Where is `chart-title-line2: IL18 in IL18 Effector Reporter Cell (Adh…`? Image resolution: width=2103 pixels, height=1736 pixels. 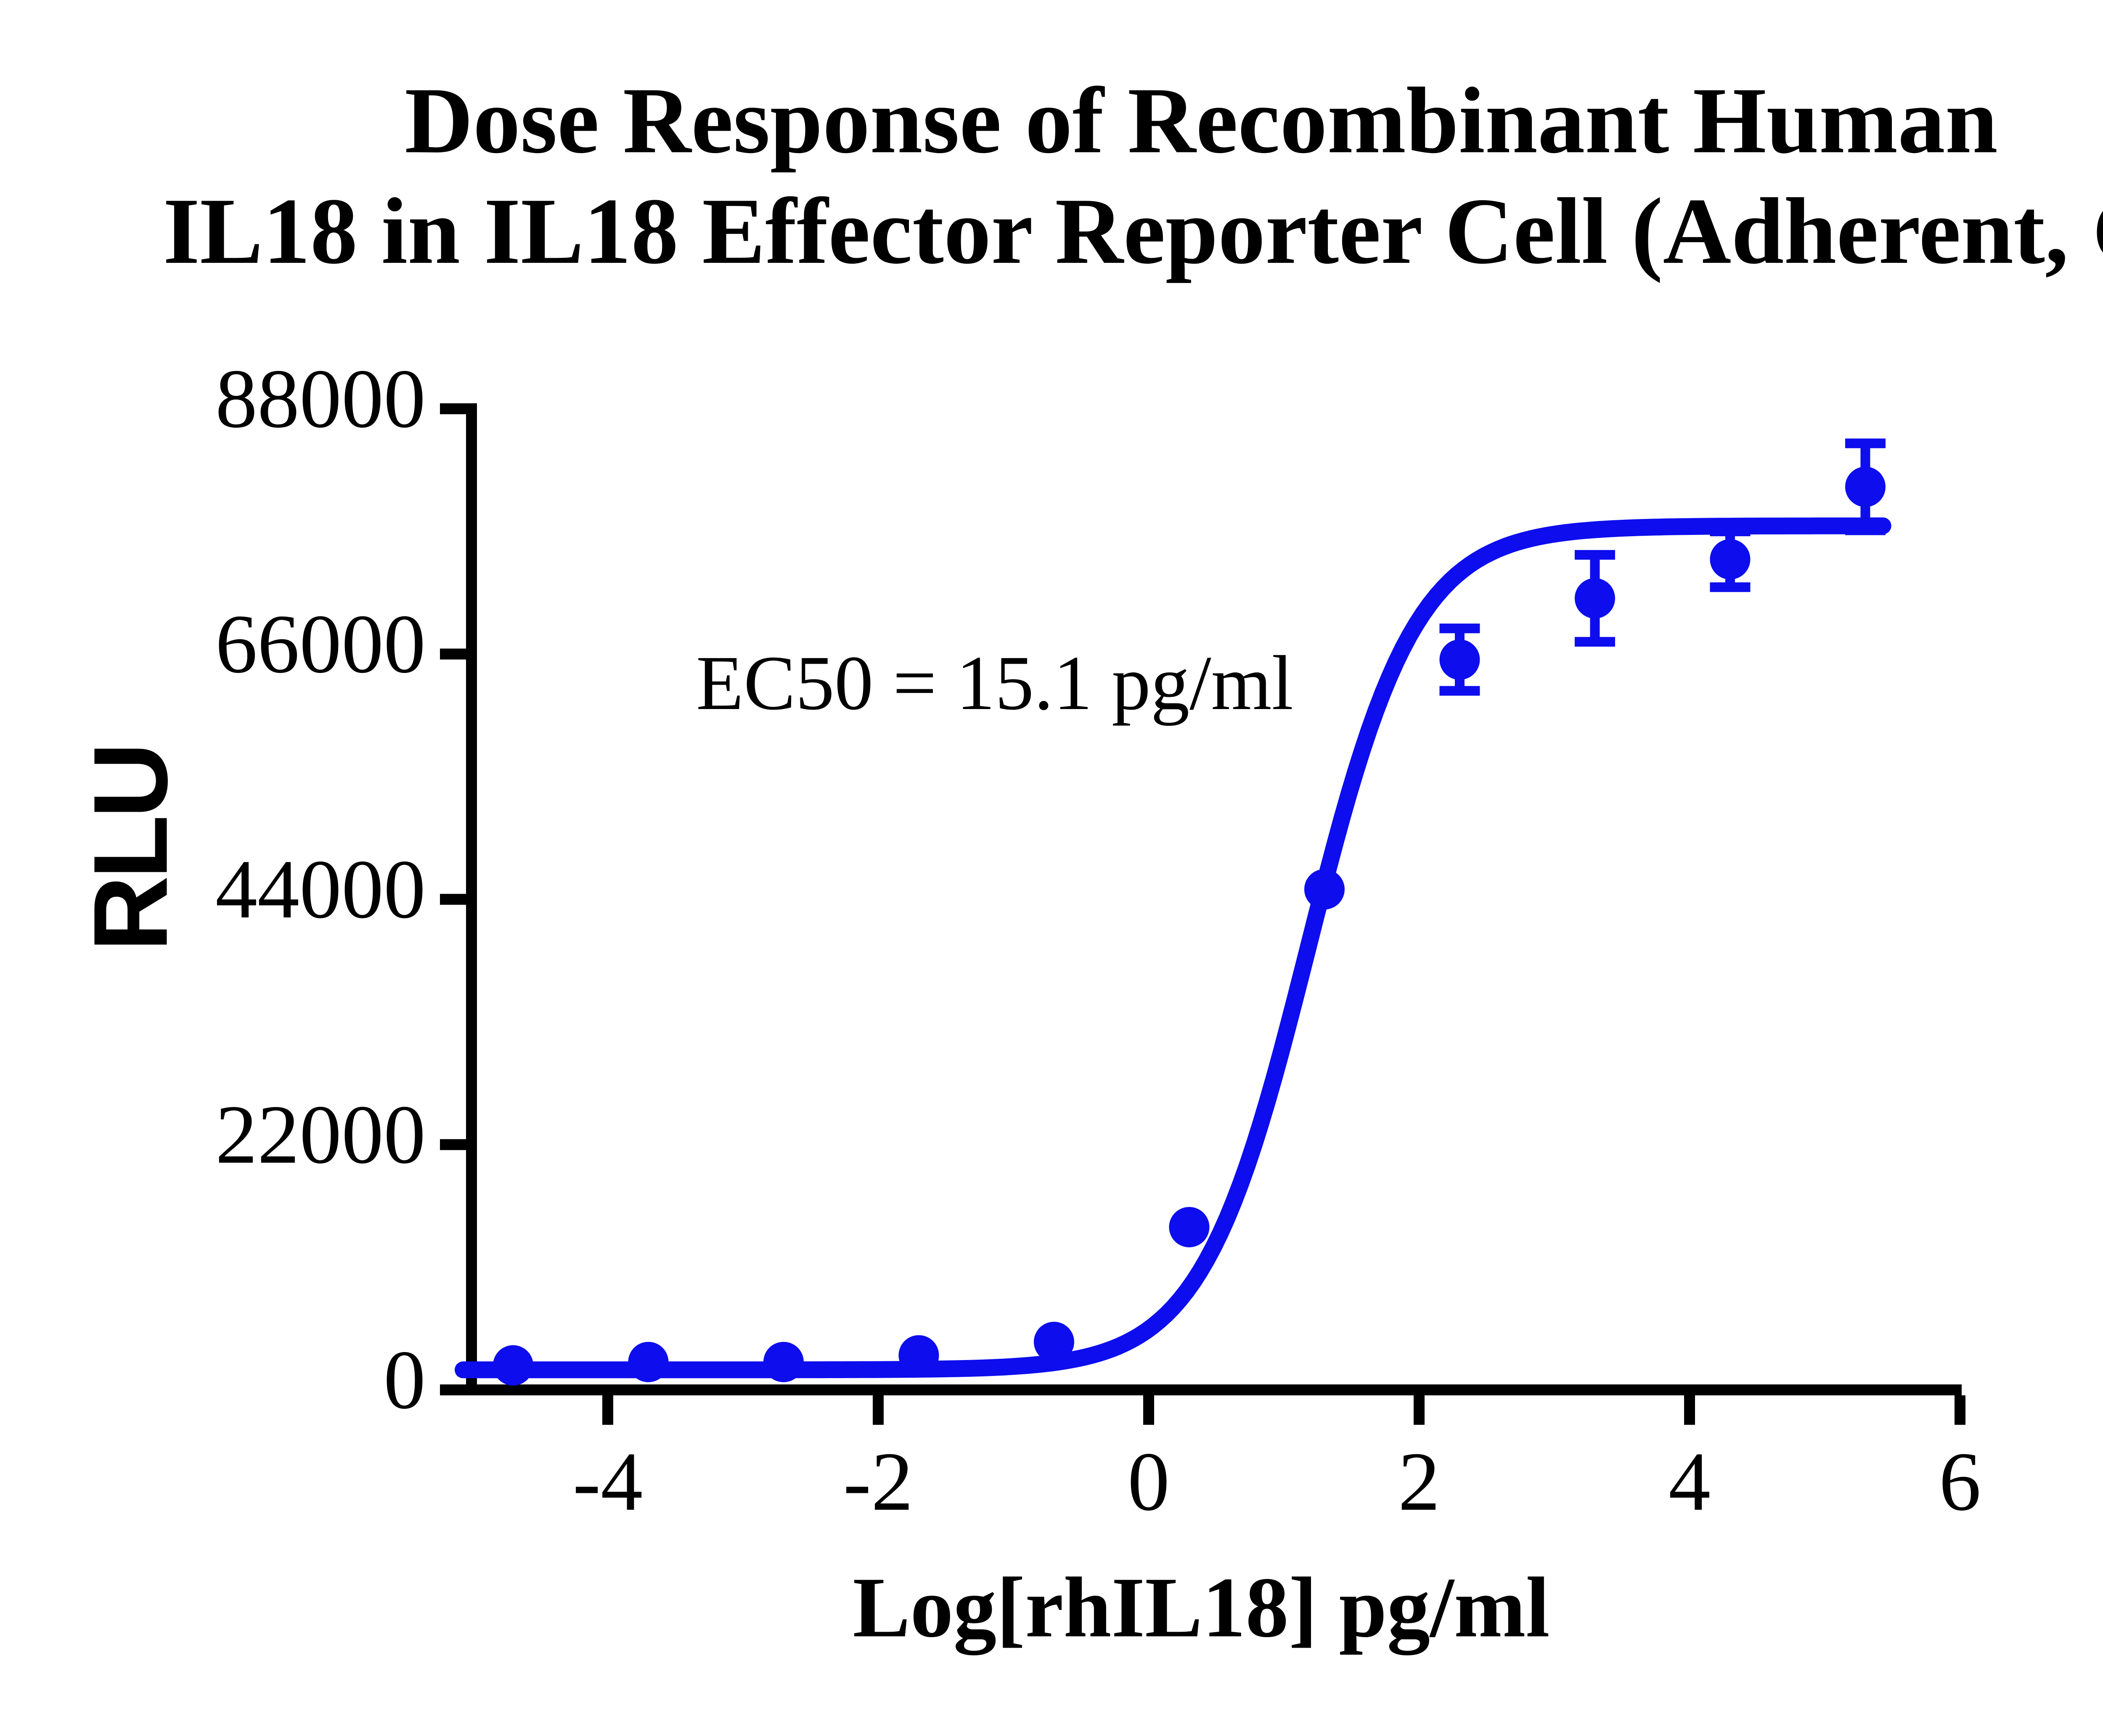 chart-title-line2: IL18 in IL18 Effector Reporter Cell (Adh… is located at coordinates (1133, 230).